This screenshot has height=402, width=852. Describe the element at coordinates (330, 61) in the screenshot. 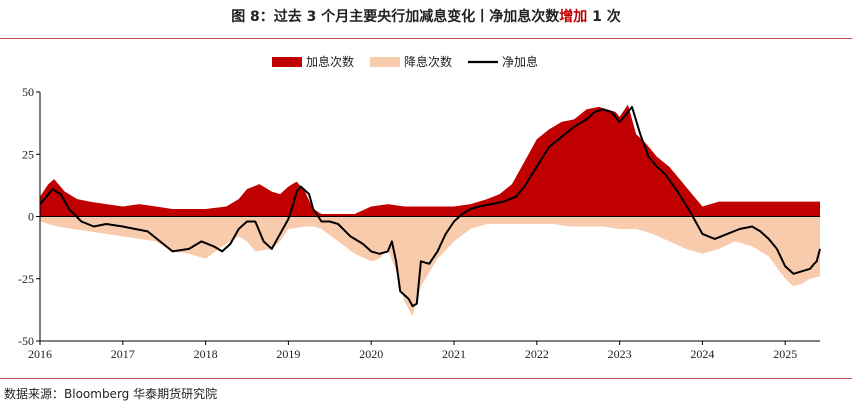

I see `legend-hike-label: 加息次数` at that location.